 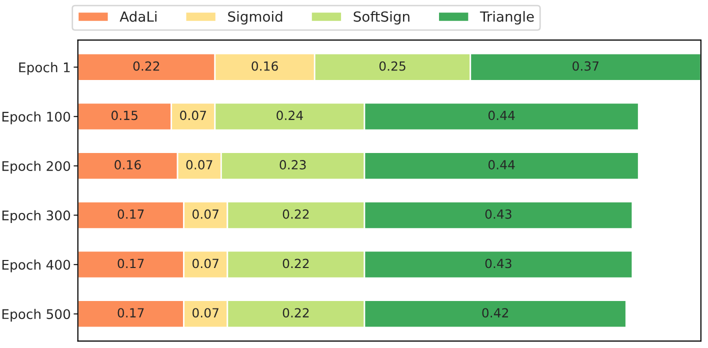 What do you see at coordinates (255, 18) in the screenshot?
I see `legend-label: Sigmoid` at bounding box center [255, 18].